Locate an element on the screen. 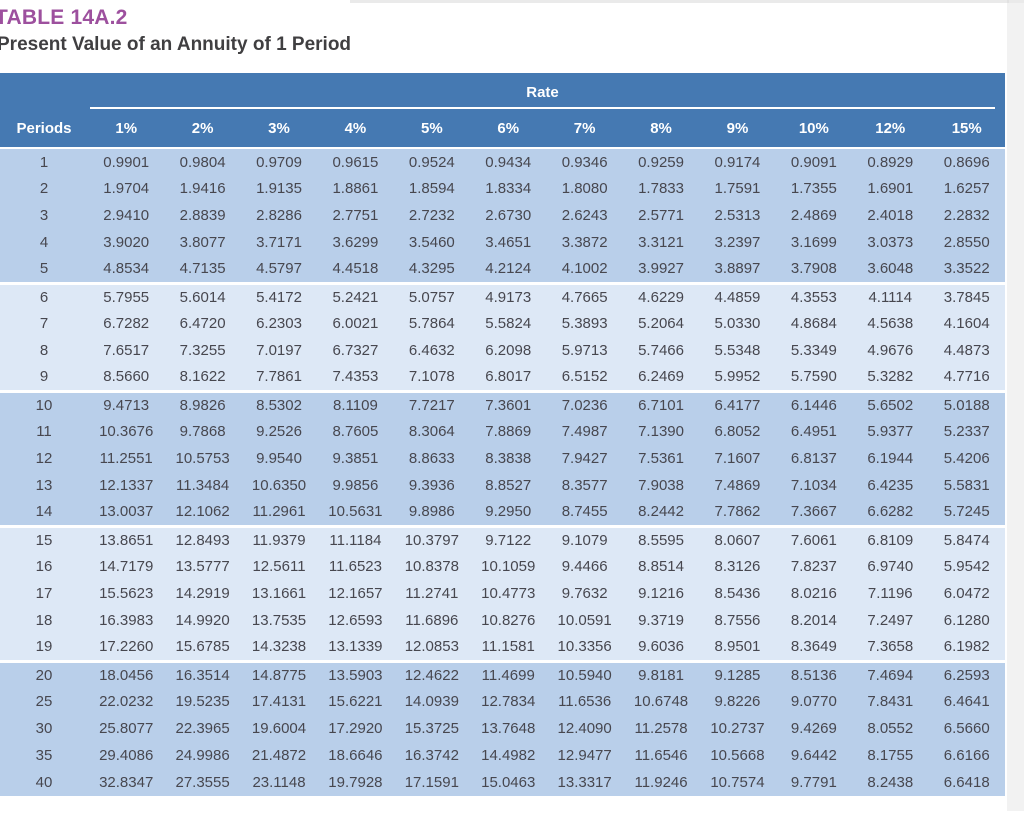  rate-span-header: Rate is located at coordinates (546, 91).